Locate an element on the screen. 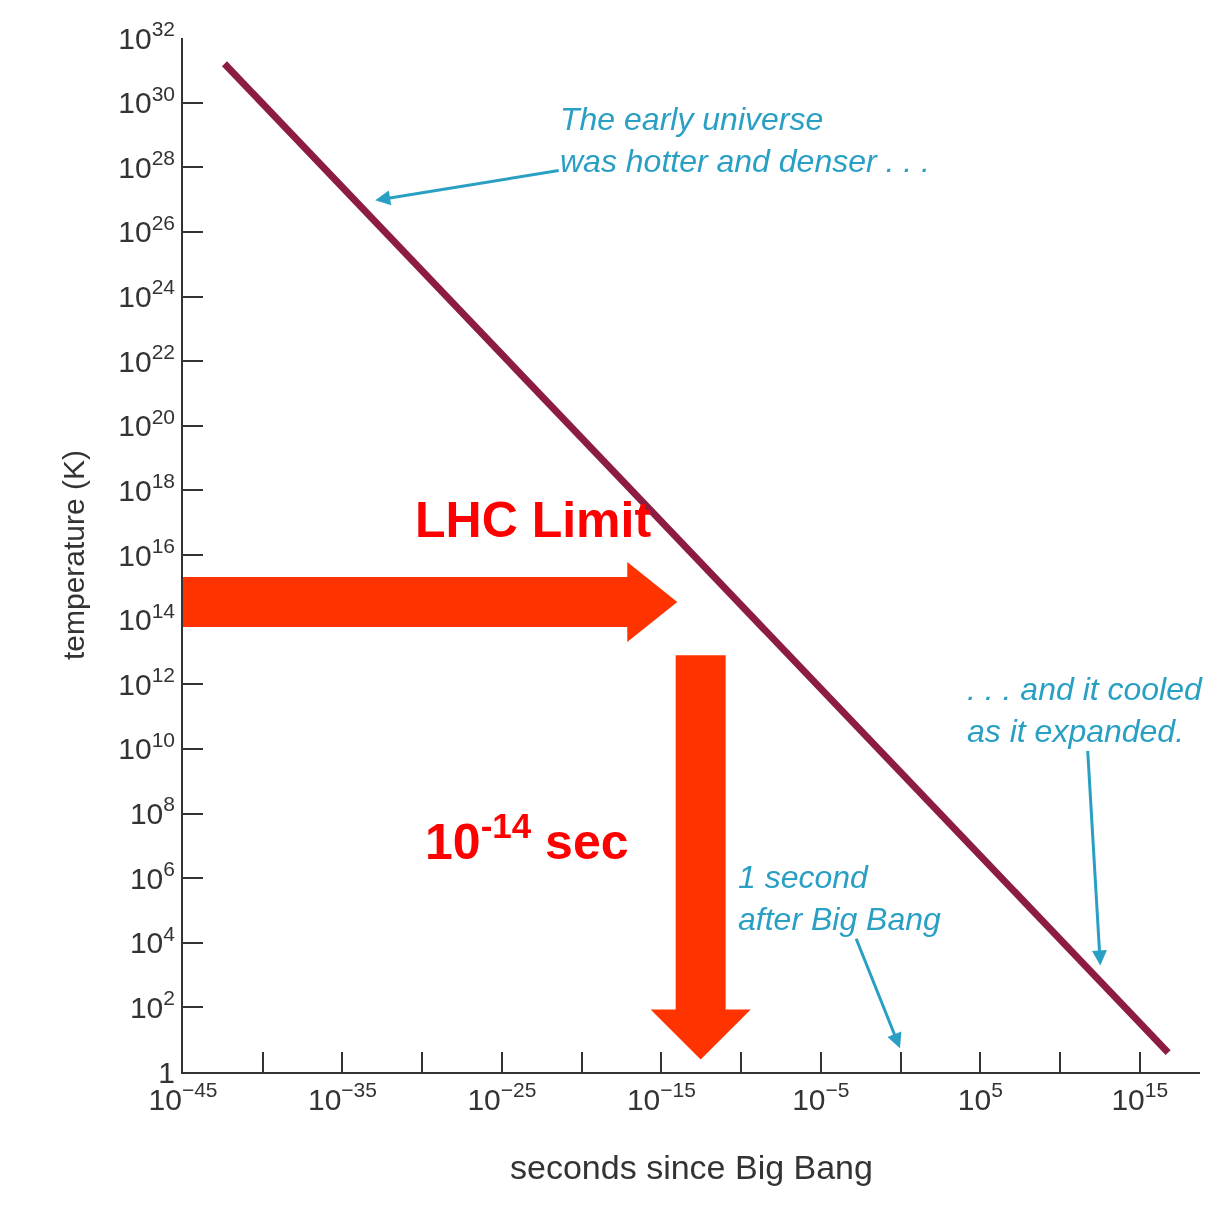  annotation: 10$^{-14}$ sec is located at coordinates (527, 838).